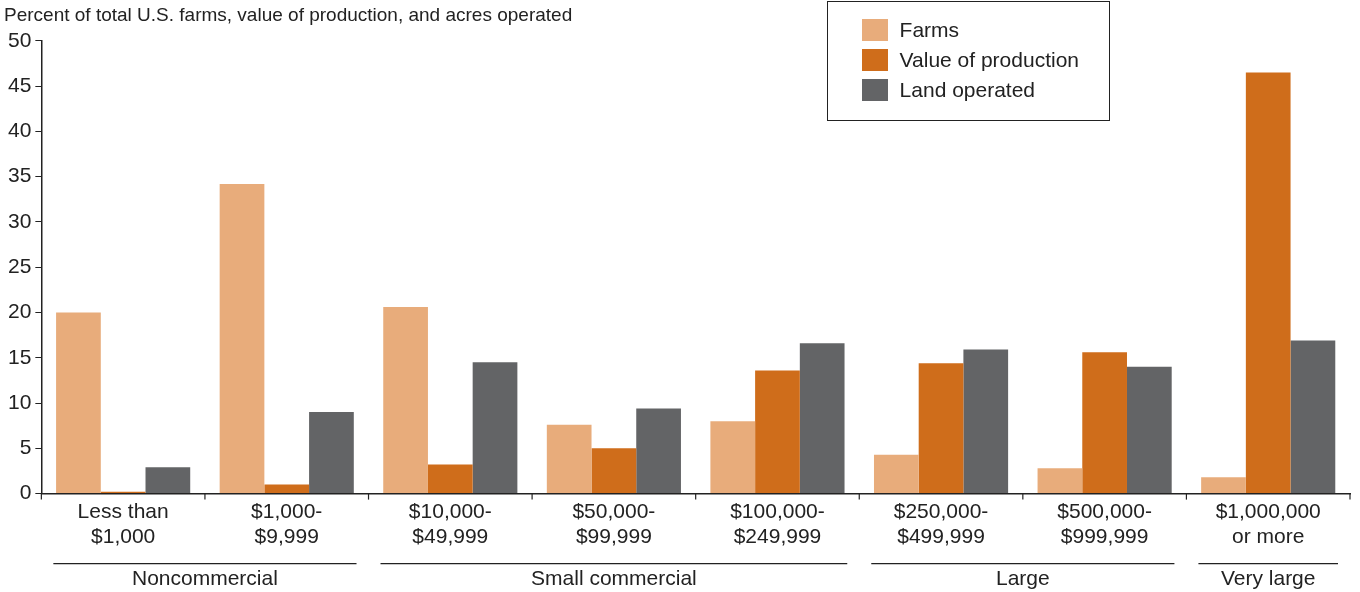 The height and width of the screenshot is (592, 1360). What do you see at coordinates (20, 356) in the screenshot?
I see `y-tick-label: 15` at bounding box center [20, 356].